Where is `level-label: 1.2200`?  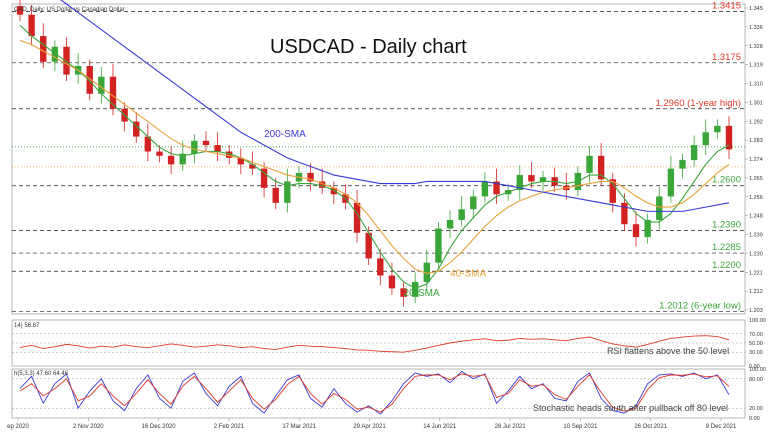
level-label: 1.2200 is located at coordinates (726, 265).